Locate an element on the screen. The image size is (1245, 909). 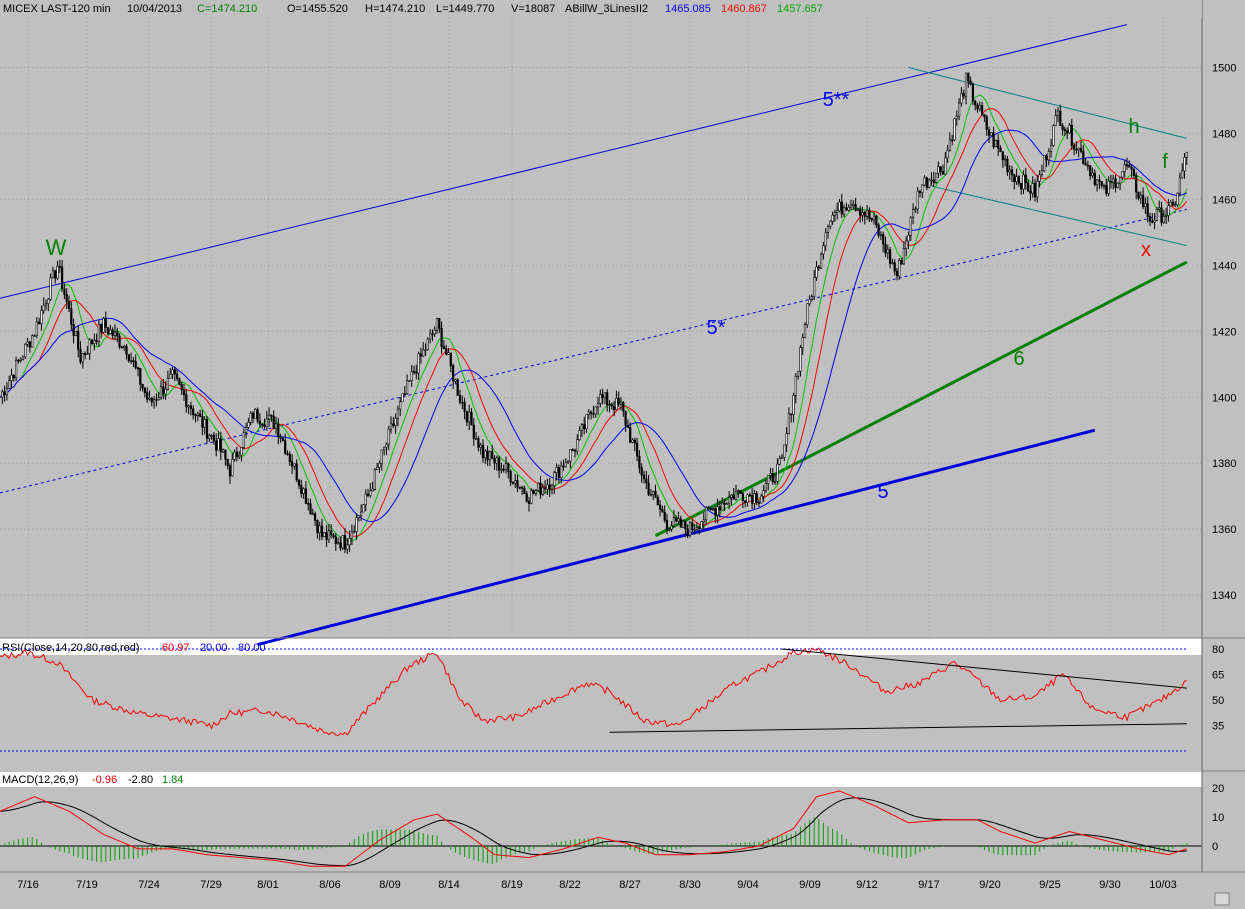
scroll-marker-box is located at coordinates (1222, 899).